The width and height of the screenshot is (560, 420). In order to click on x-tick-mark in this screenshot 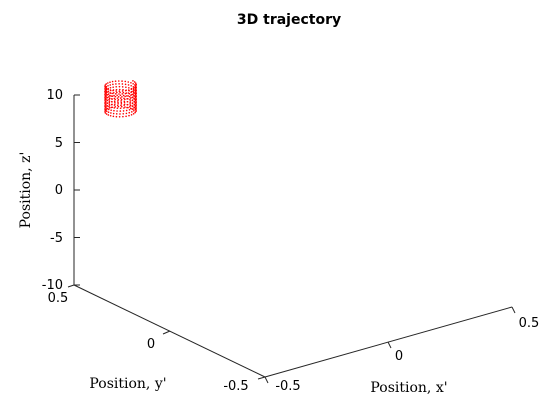, I will do `click(266, 380)`.